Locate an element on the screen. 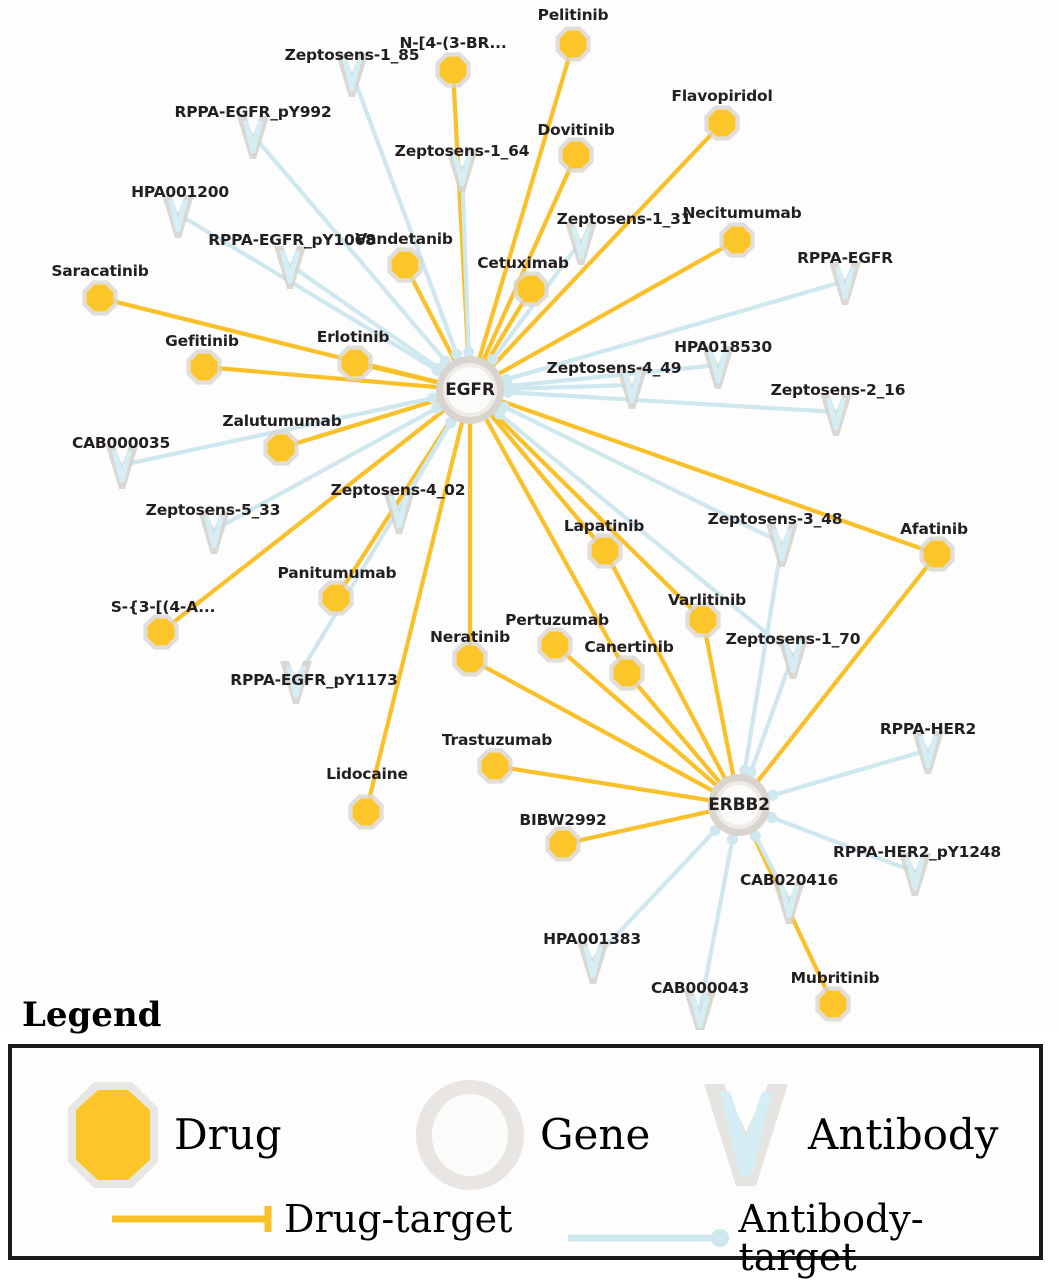 The width and height of the screenshot is (1059, 1280). legend-title: Legend is located at coordinates (92, 1015).